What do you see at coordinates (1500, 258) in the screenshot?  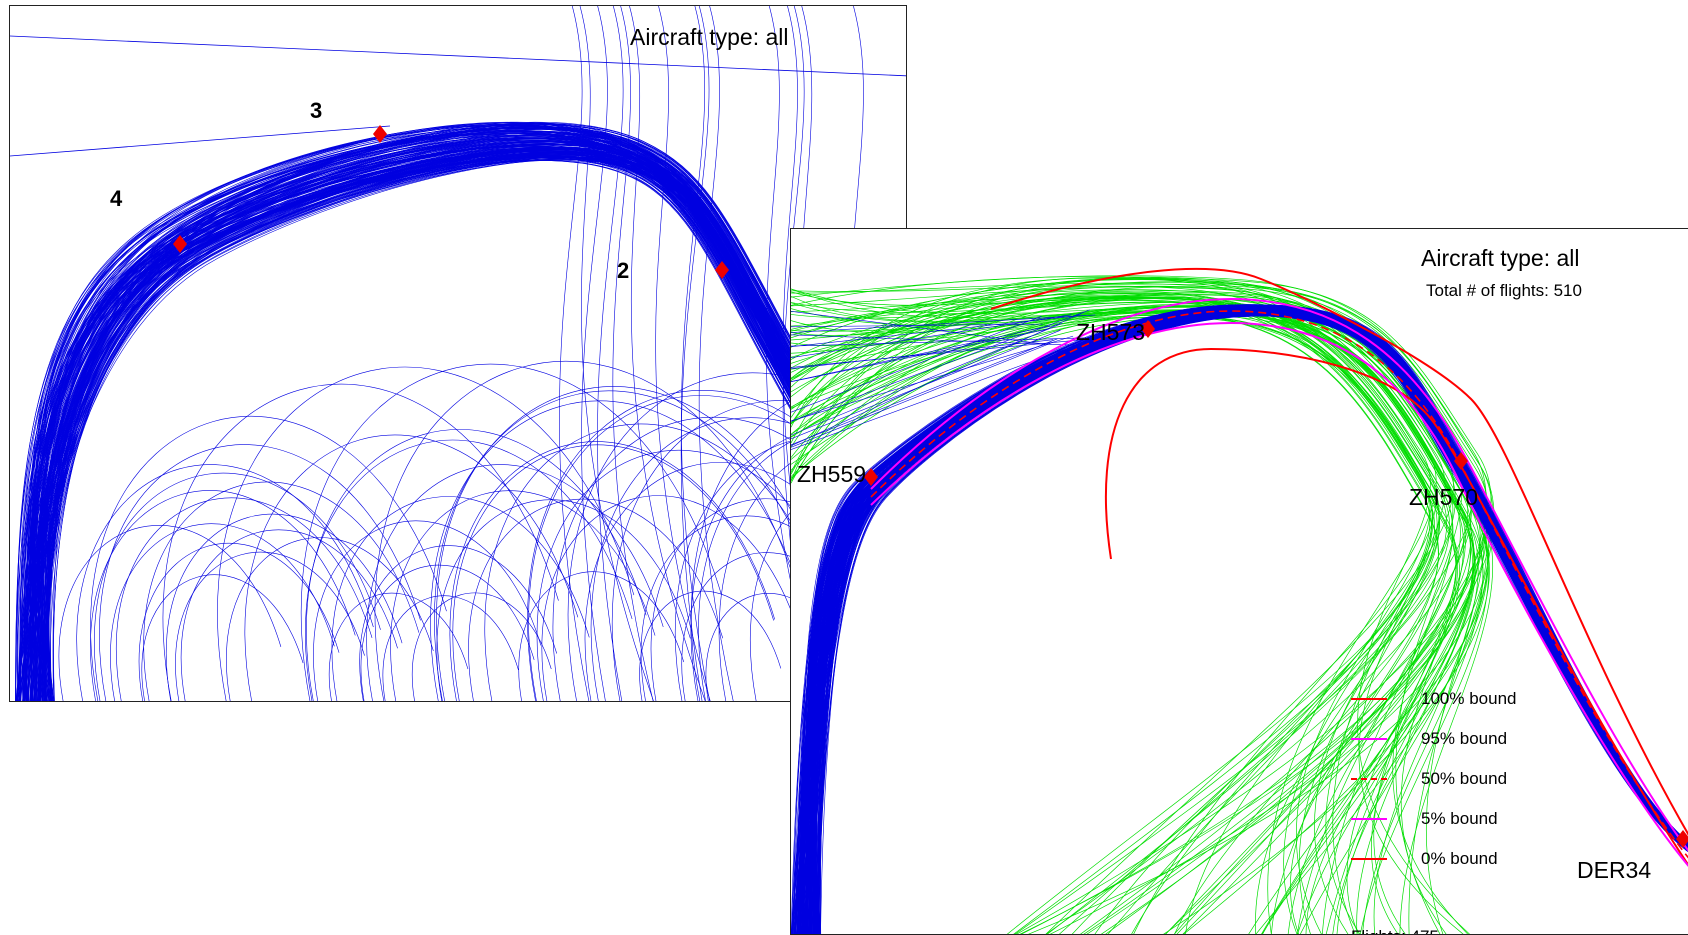 I see `right-panel-title: Aircraft type: all` at bounding box center [1500, 258].